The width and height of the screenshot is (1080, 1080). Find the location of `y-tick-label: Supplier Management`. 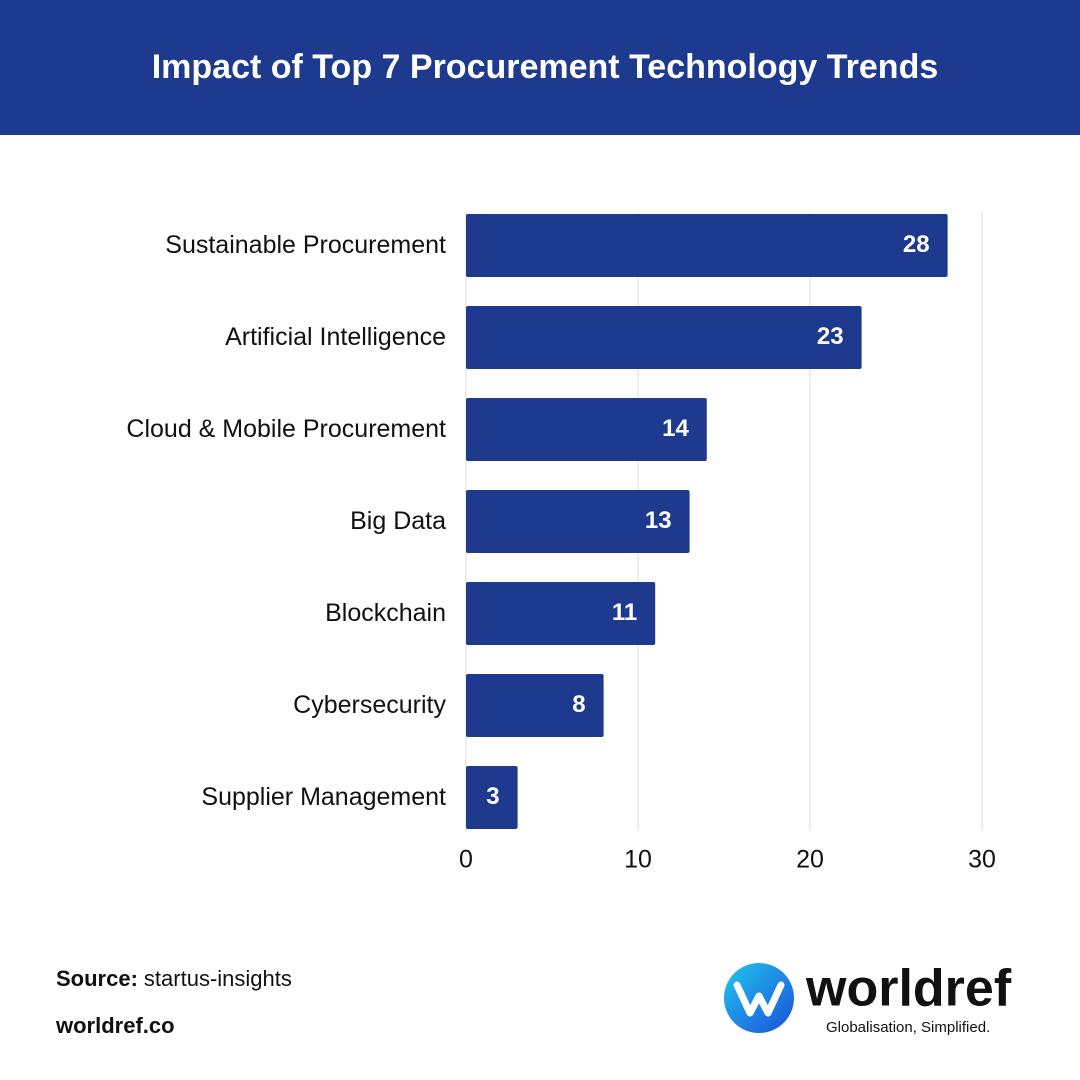

y-tick-label: Supplier Management is located at coordinates (323, 797).